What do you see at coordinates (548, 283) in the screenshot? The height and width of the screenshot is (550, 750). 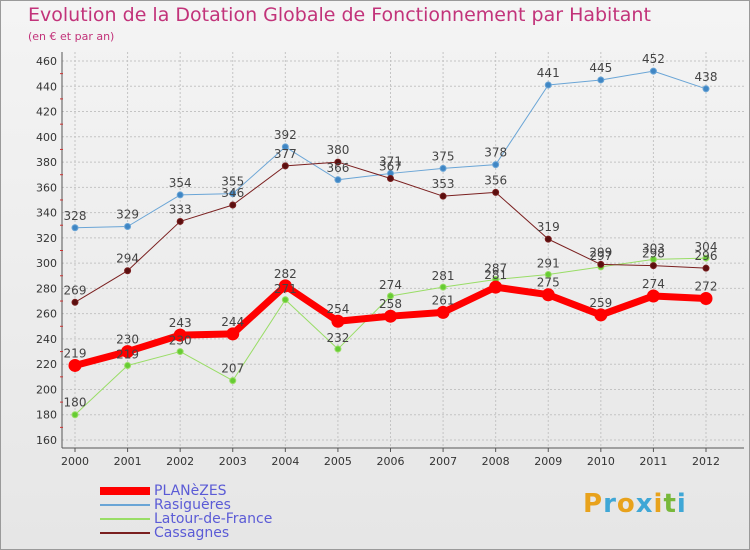 I see `data-label: 275` at bounding box center [548, 283].